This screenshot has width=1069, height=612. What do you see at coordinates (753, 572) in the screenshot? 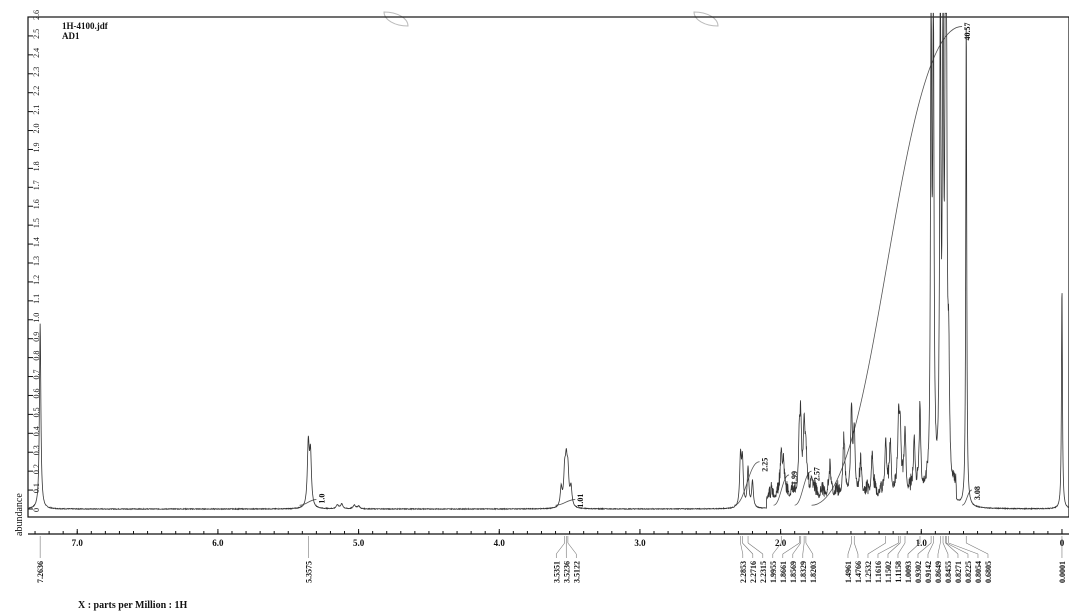
I see `peak-label: 2.2716` at bounding box center [753, 572].